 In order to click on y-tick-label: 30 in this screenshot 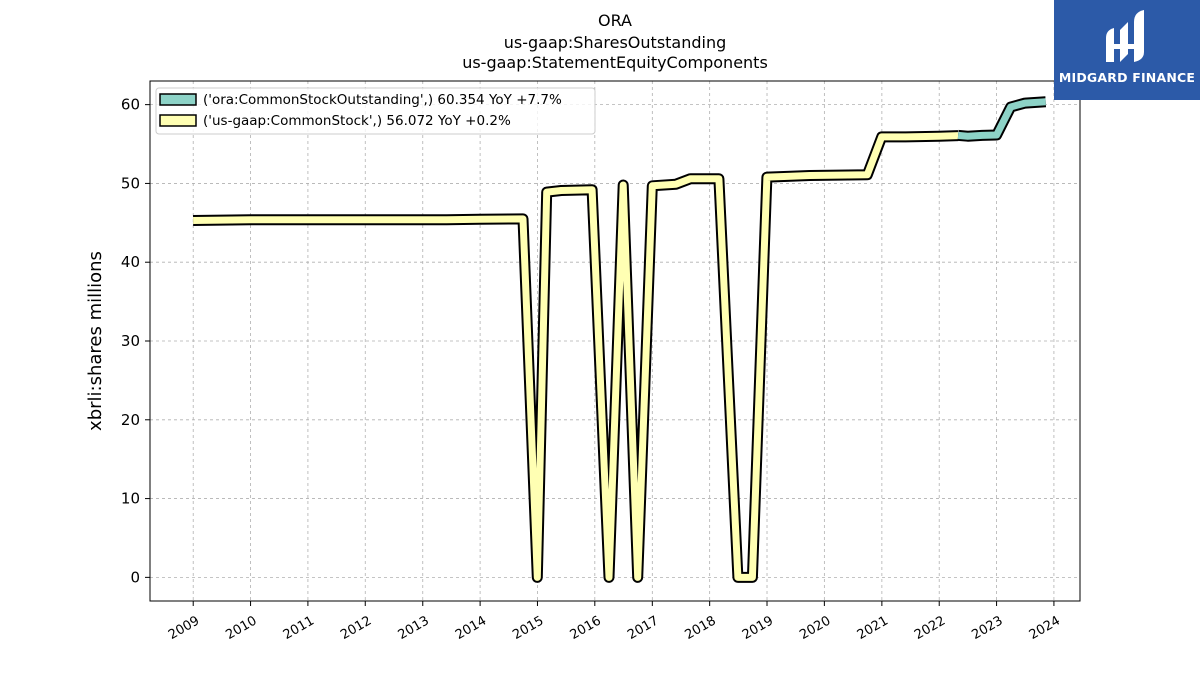, I will do `click(130, 341)`.